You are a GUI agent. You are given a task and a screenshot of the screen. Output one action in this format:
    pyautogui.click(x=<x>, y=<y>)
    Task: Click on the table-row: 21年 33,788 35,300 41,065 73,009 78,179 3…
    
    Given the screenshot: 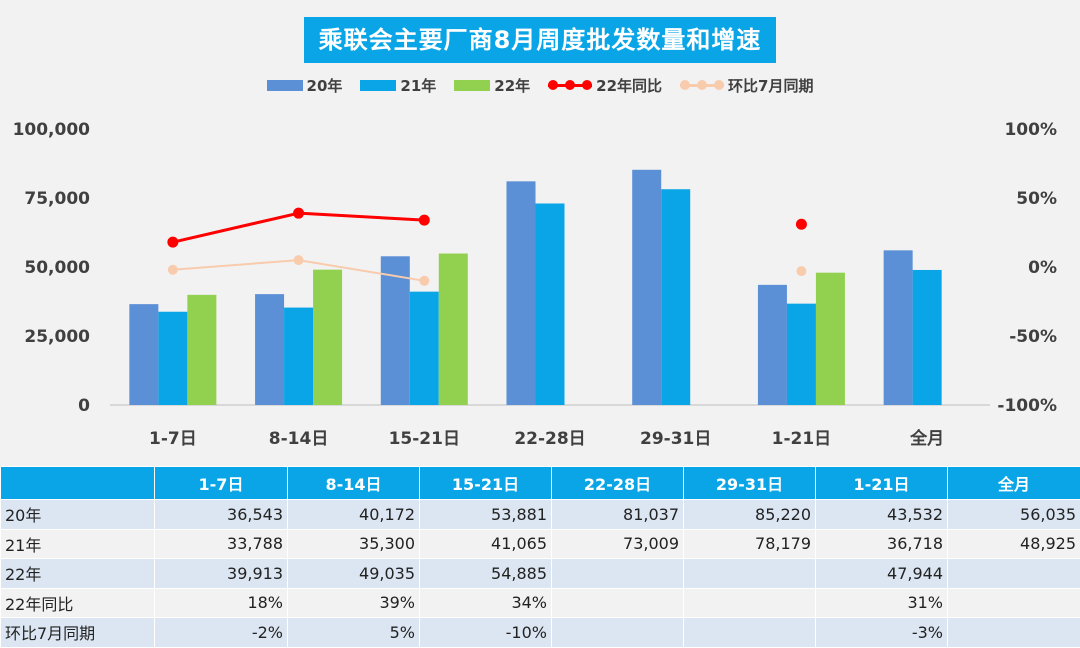 What is the action you would take?
    pyautogui.click(x=540, y=544)
    